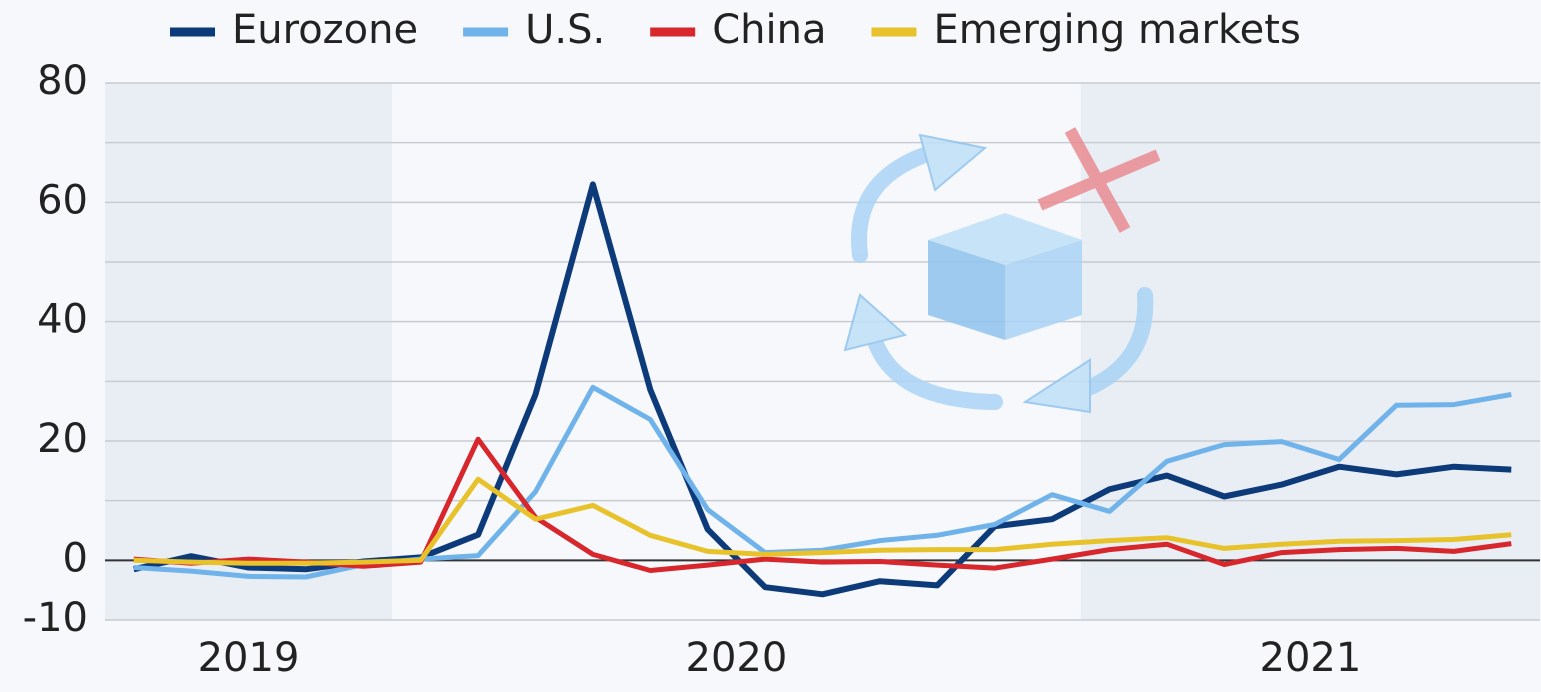 The width and height of the screenshot is (1541, 692). Describe the element at coordinates (75, 558) in the screenshot. I see `y-tick-label: 0` at that location.